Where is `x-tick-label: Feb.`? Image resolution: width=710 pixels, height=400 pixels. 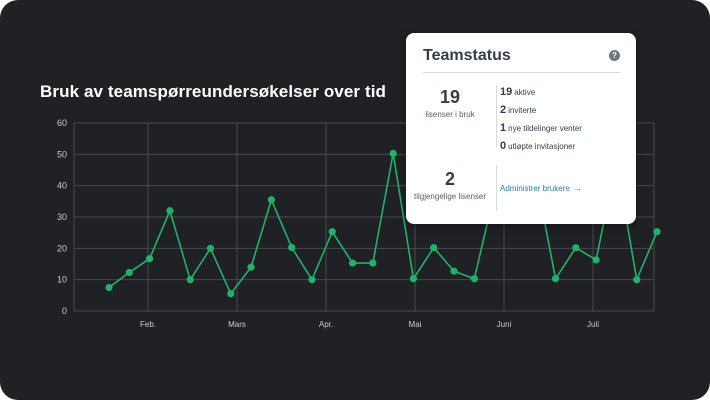 x-tick-label: Feb. is located at coordinates (148, 324).